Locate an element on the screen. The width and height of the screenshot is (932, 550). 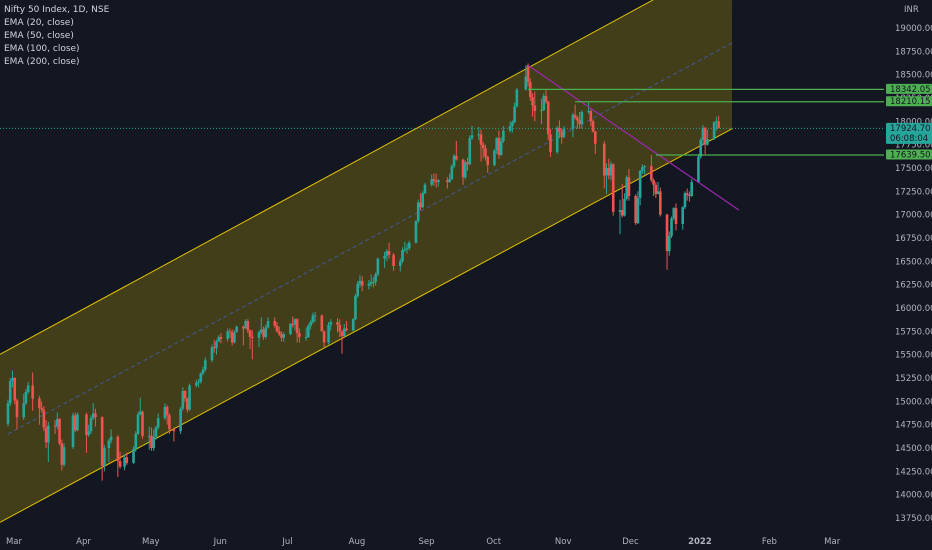
countdown-label: 06:08:04 is located at coordinates (909, 139).